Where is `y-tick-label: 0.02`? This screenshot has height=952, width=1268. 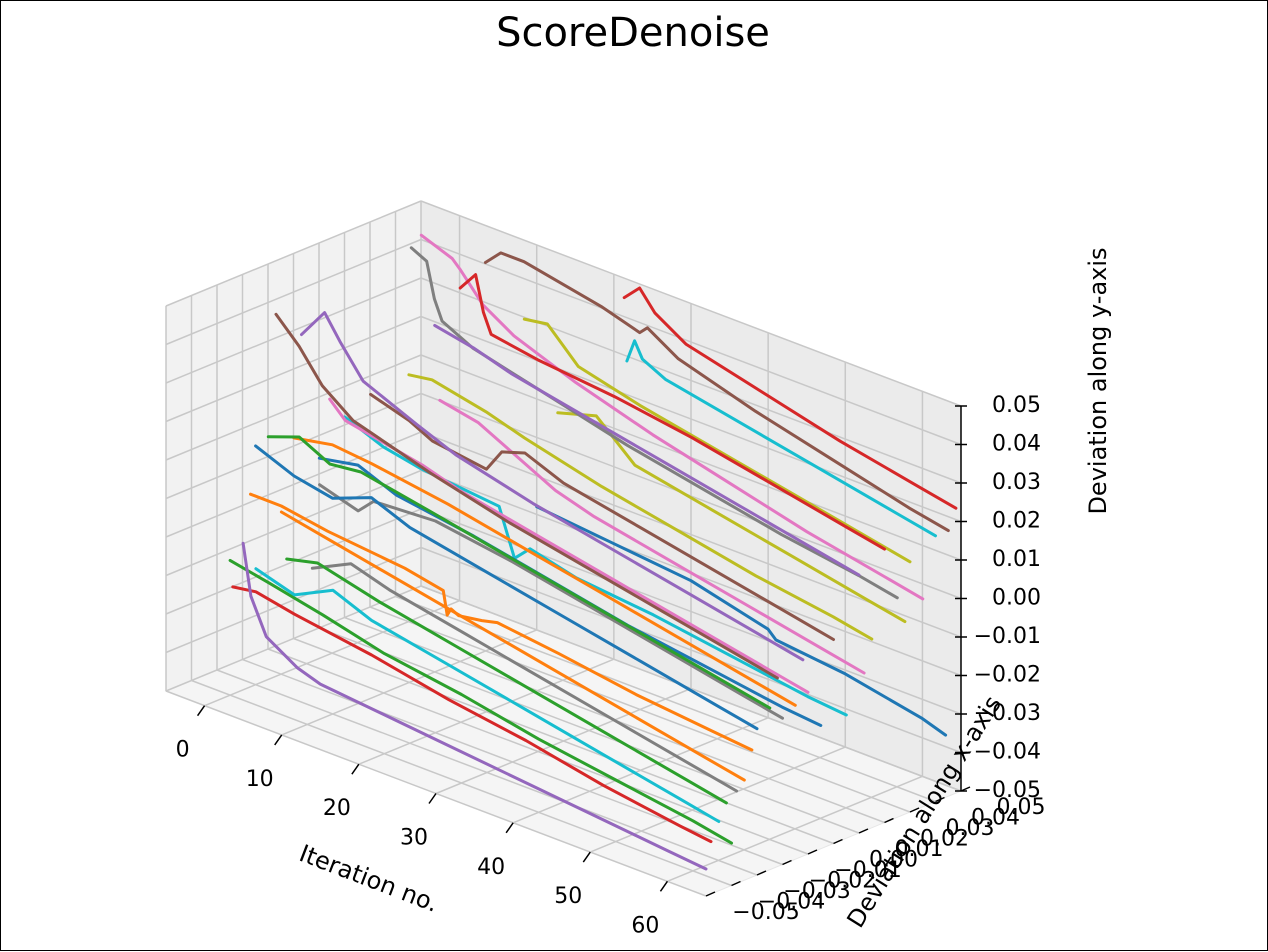
y-tick-label: 0.02 is located at coordinates (944, 839).